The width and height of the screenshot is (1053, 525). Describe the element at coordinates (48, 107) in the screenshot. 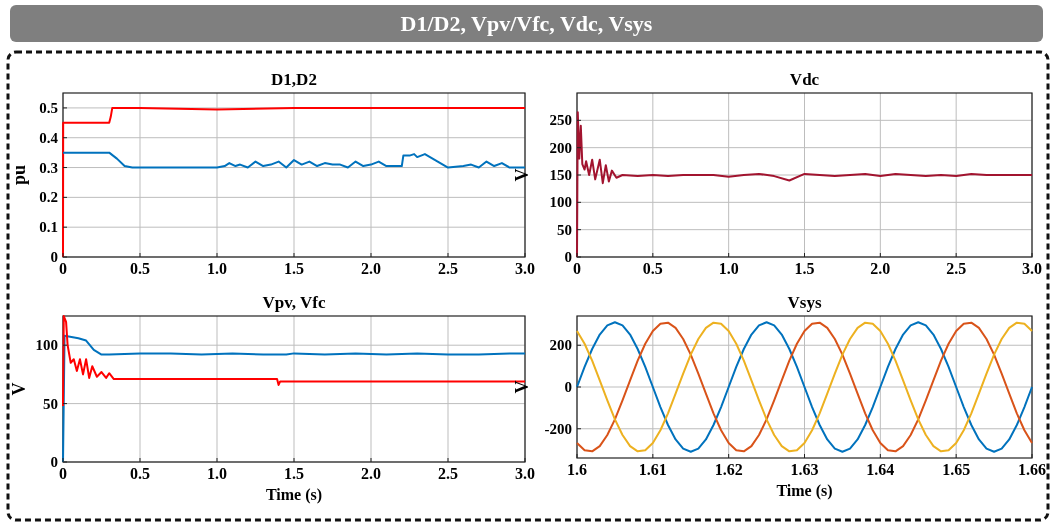

I see `y-tick-label: 0.5` at that location.